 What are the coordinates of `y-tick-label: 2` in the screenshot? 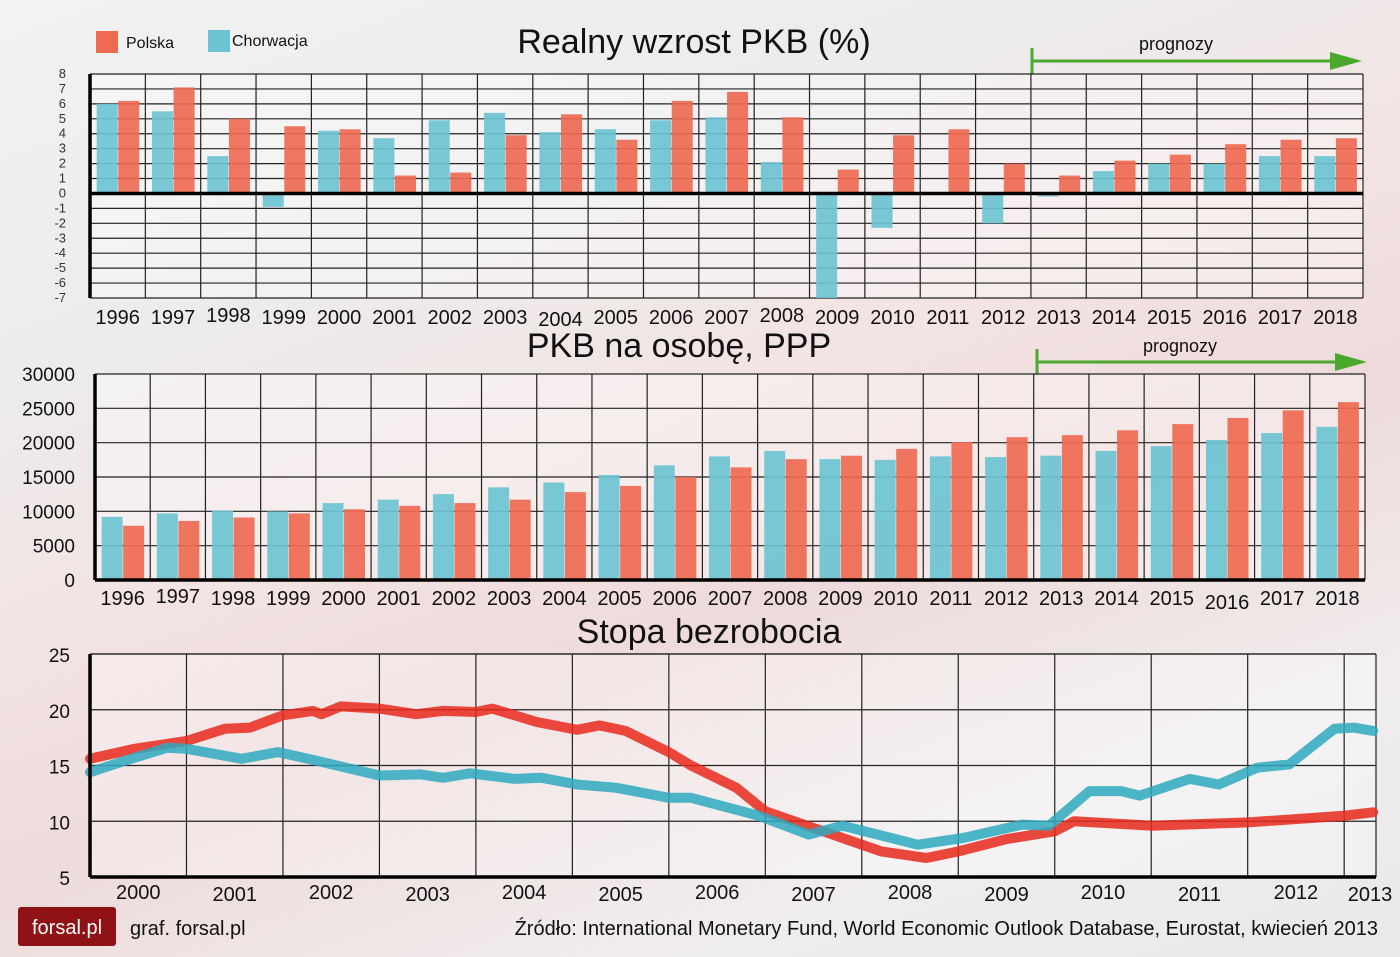 It's located at (62, 163).